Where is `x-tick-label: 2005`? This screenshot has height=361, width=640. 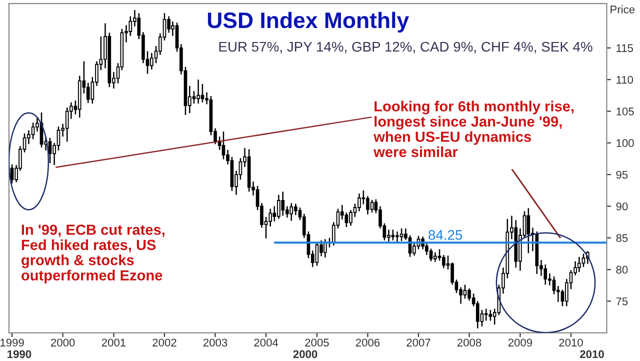
x-tick-label: 2005 is located at coordinates (317, 342).